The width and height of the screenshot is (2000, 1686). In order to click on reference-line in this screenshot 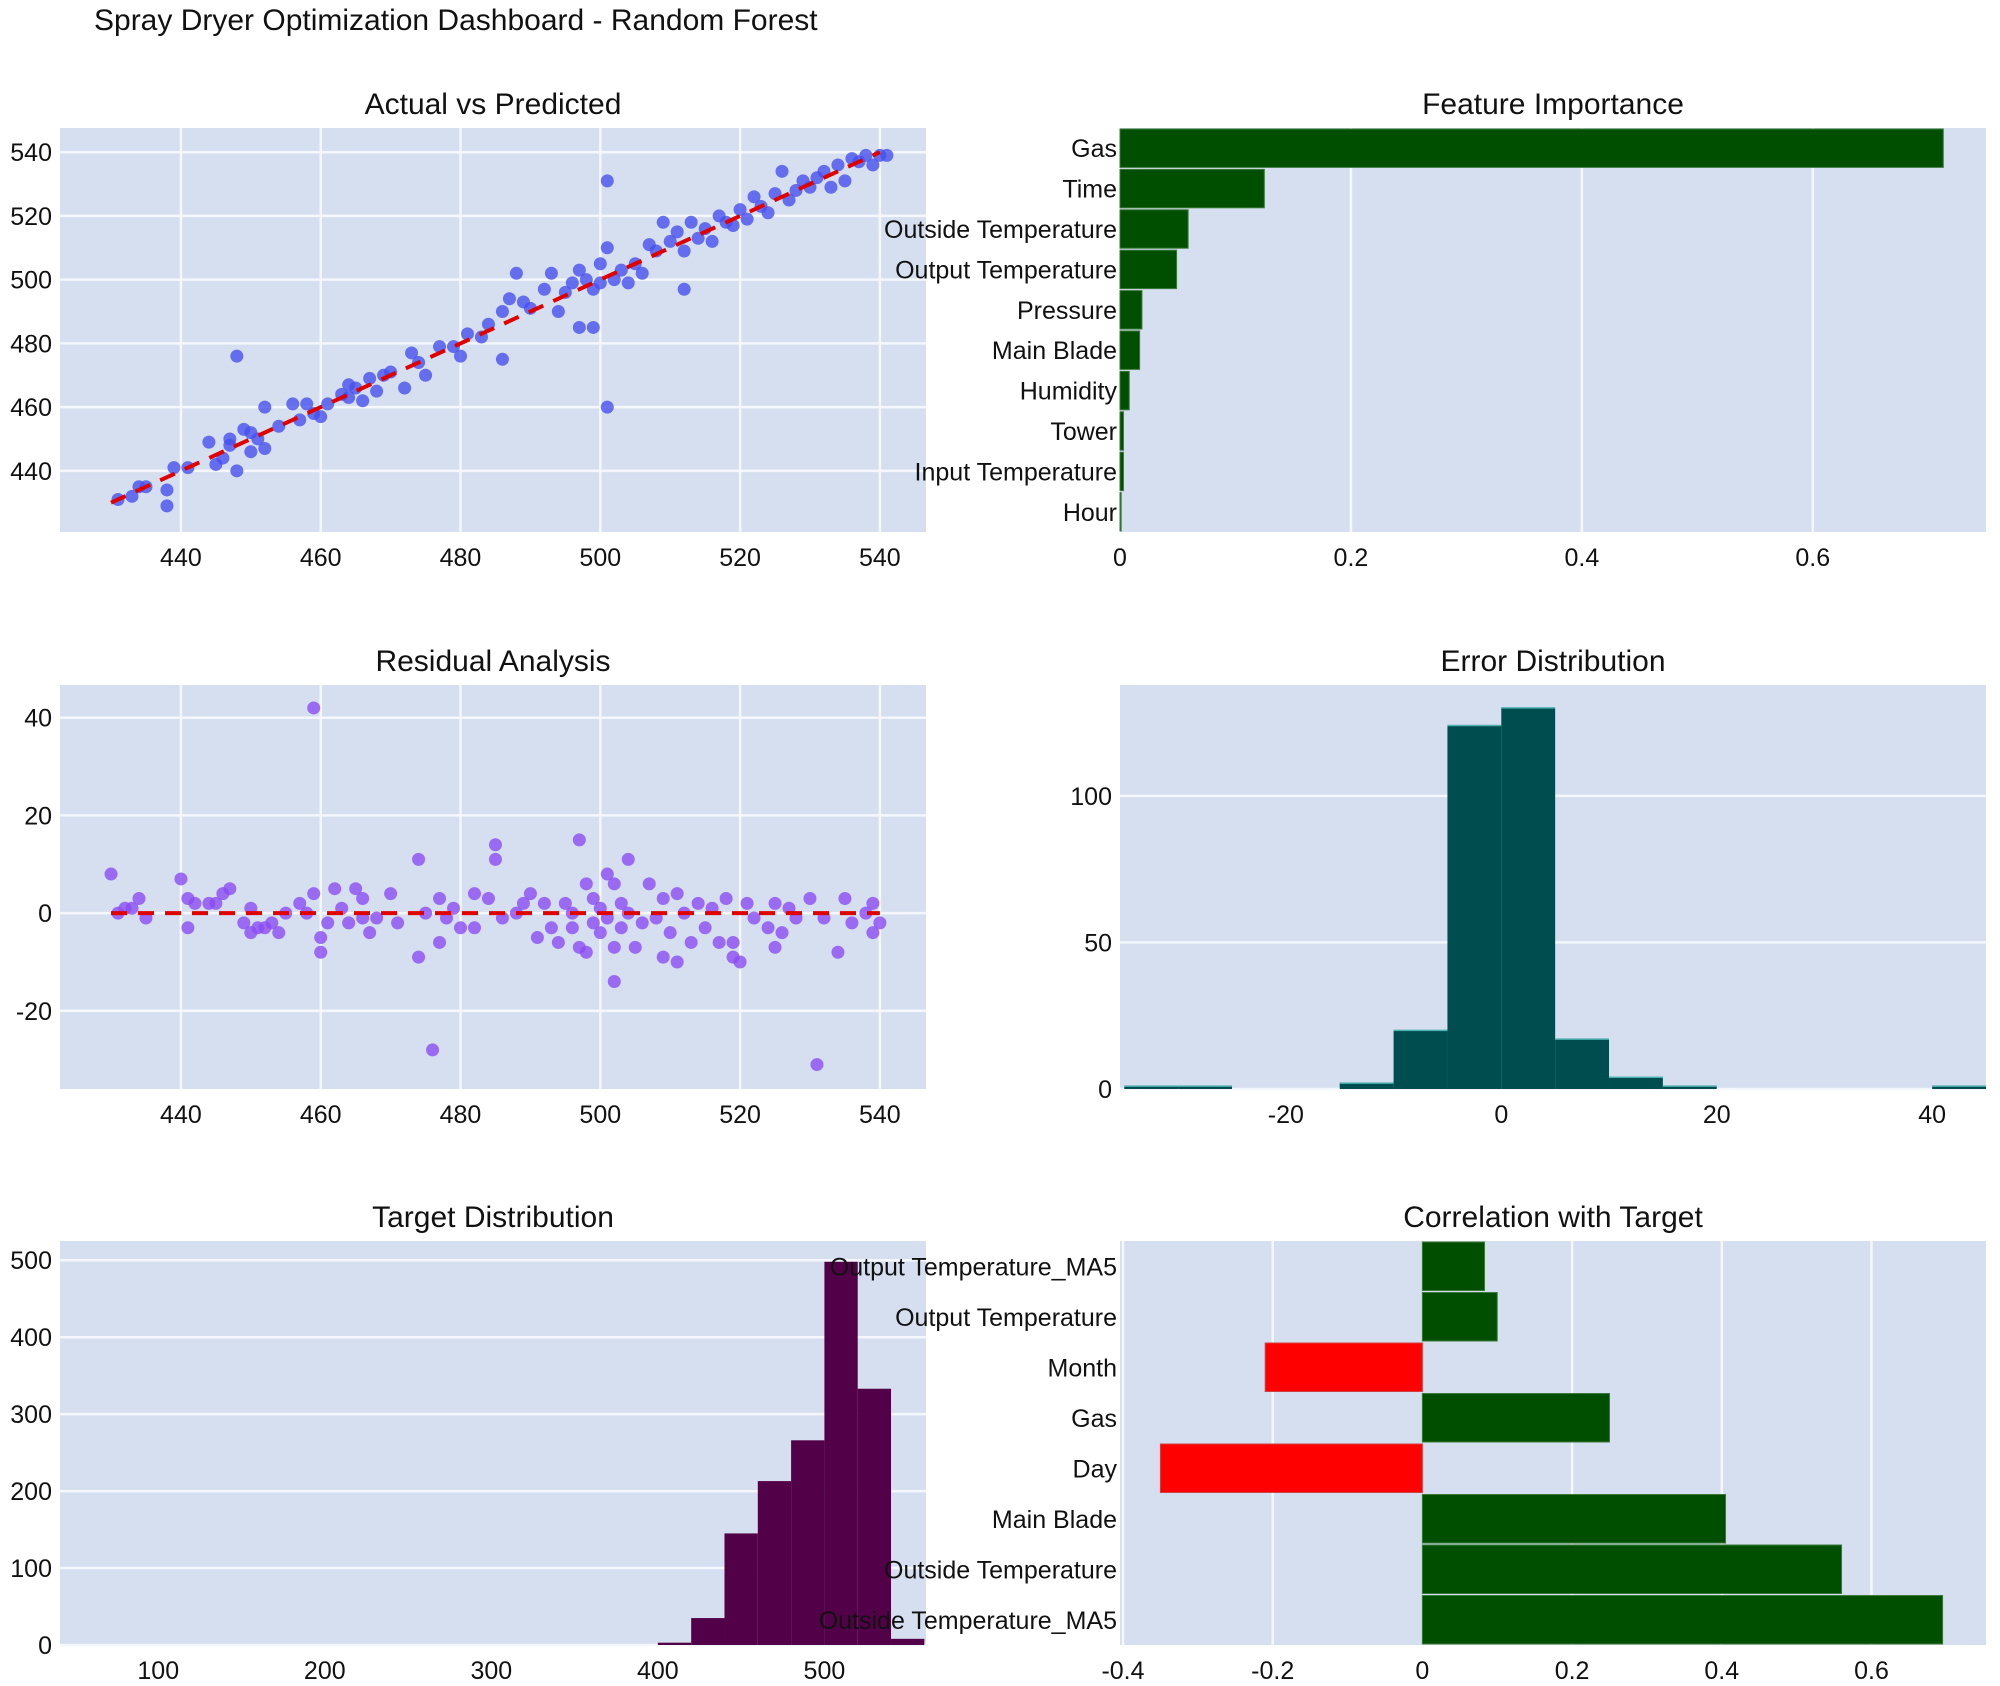, I will do `click(495, 327)`.